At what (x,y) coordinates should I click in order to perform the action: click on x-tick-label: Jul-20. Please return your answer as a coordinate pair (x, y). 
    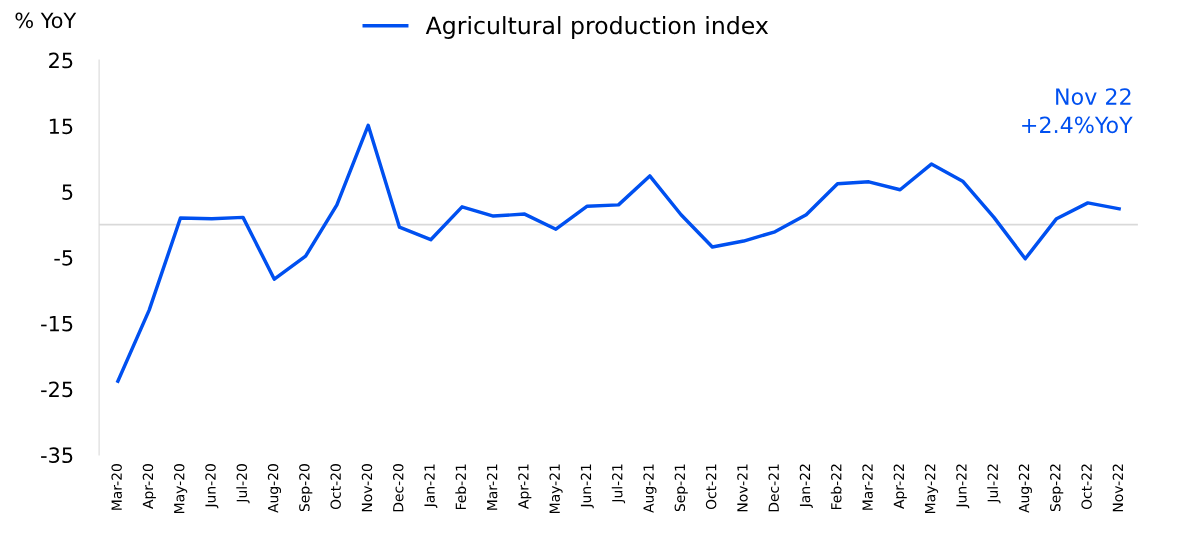
    Looking at the image, I should click on (243, 484).